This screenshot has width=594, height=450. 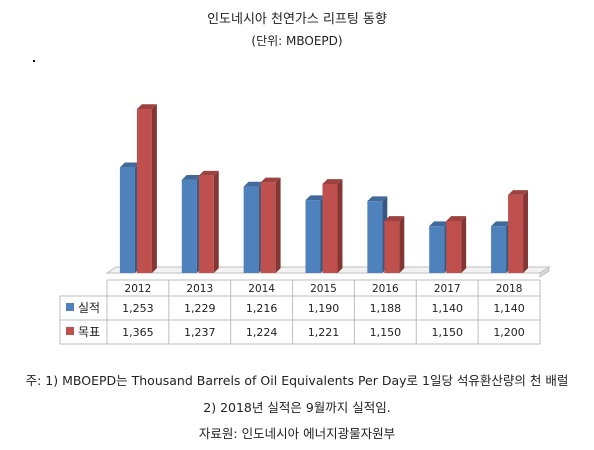 I want to click on chart-title: 인도네시아 천연가스 리프팅 동향, so click(x=297, y=19).